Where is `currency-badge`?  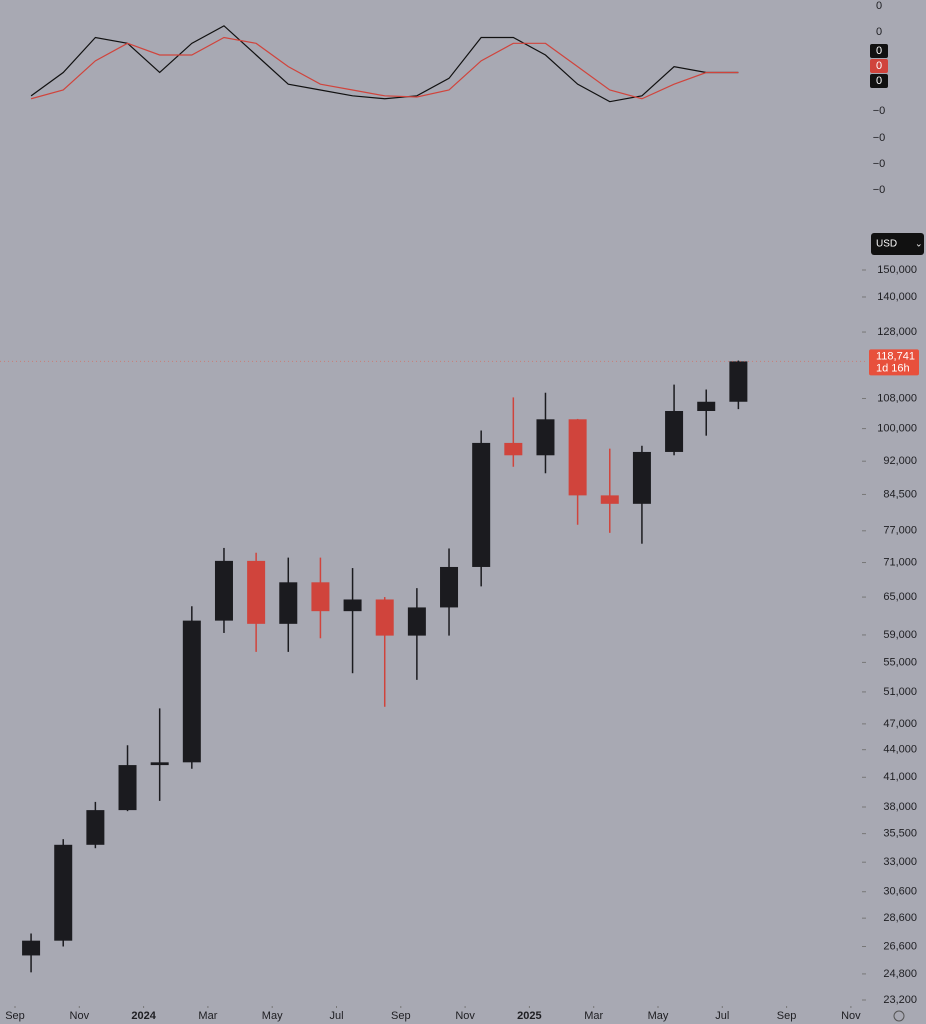
currency-badge is located at coordinates (897, 244).